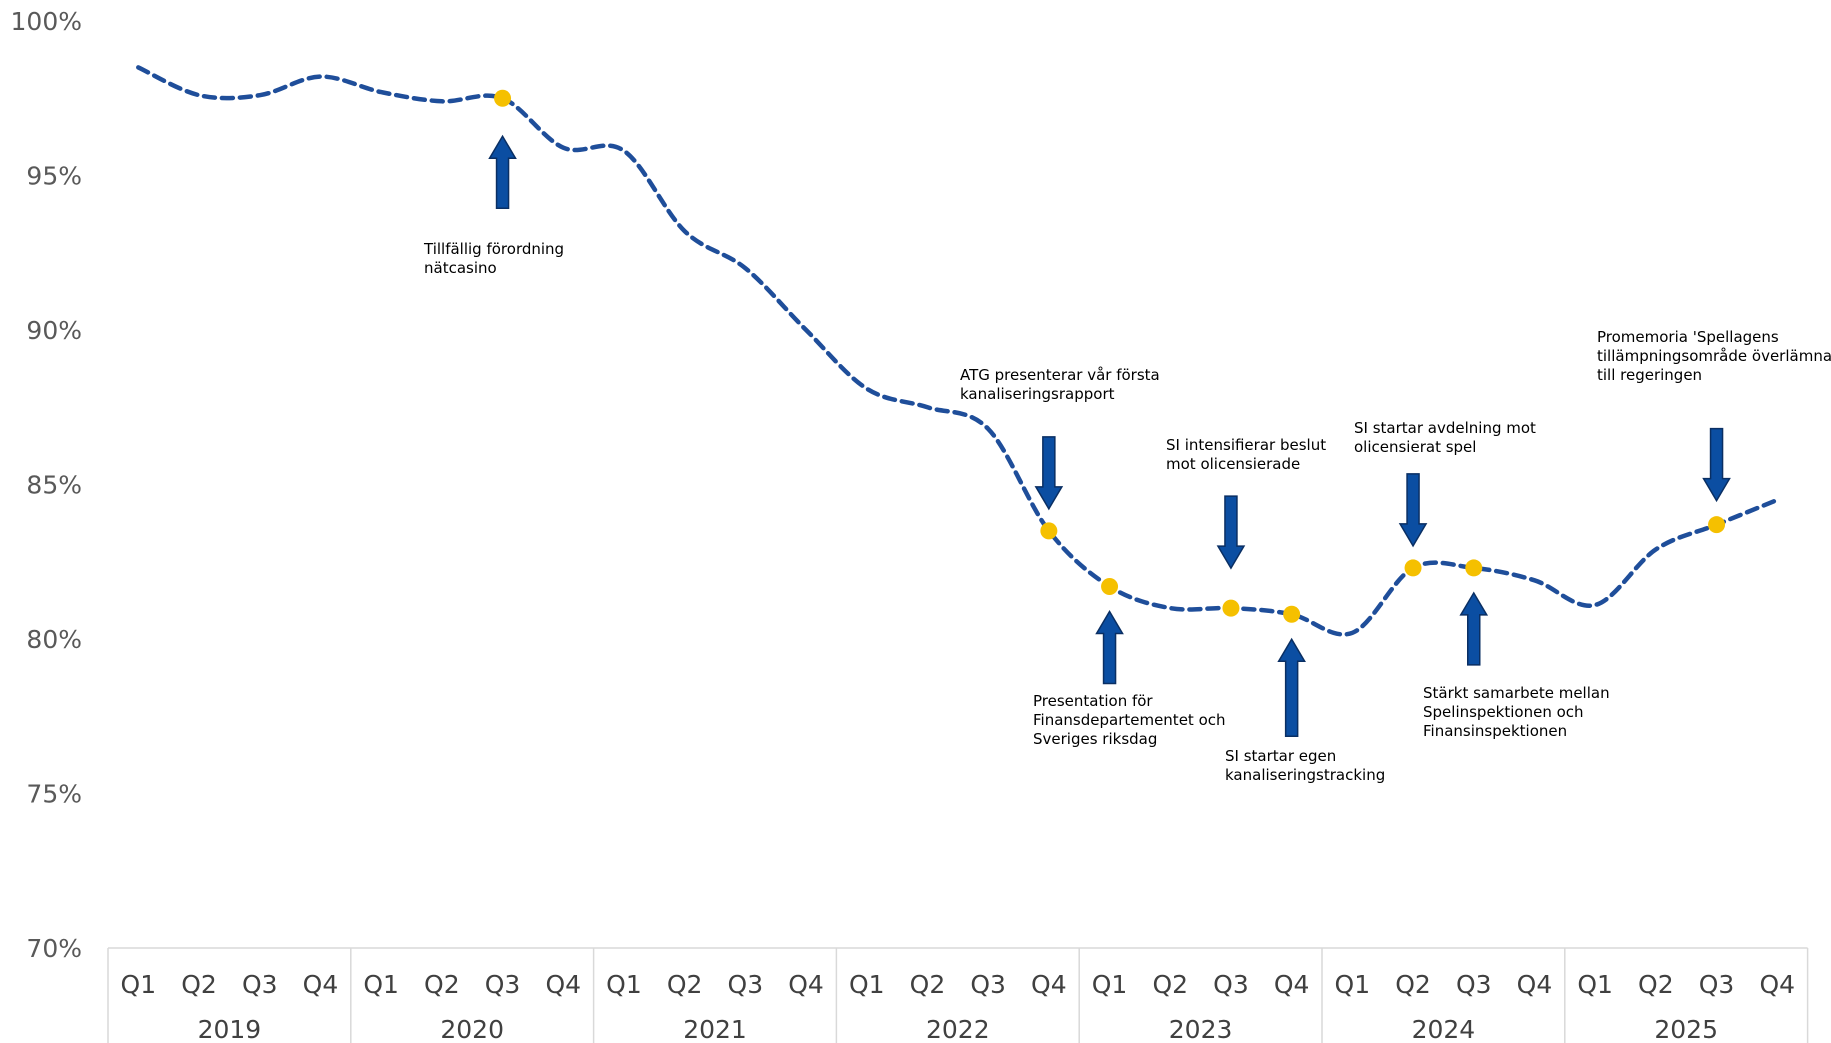 The width and height of the screenshot is (1831, 1043). Describe the element at coordinates (1246, 445) in the screenshot. I see `annotation-text-line: SI intensifierar beslut` at that location.